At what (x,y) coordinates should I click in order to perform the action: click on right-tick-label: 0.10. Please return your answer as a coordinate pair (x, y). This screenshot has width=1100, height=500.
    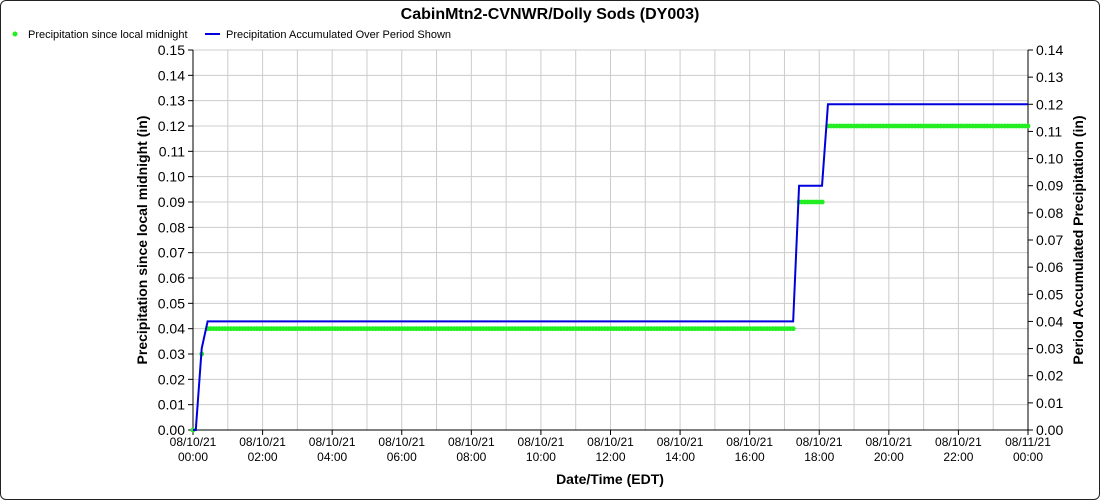
    Looking at the image, I should click on (1049, 159).